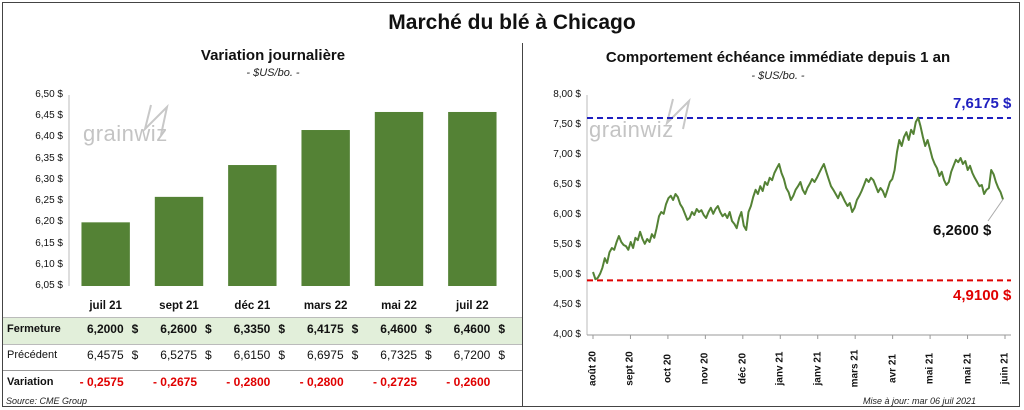  I want to click on line-chart-subtitle: - $US/bo. -, so click(778, 76).